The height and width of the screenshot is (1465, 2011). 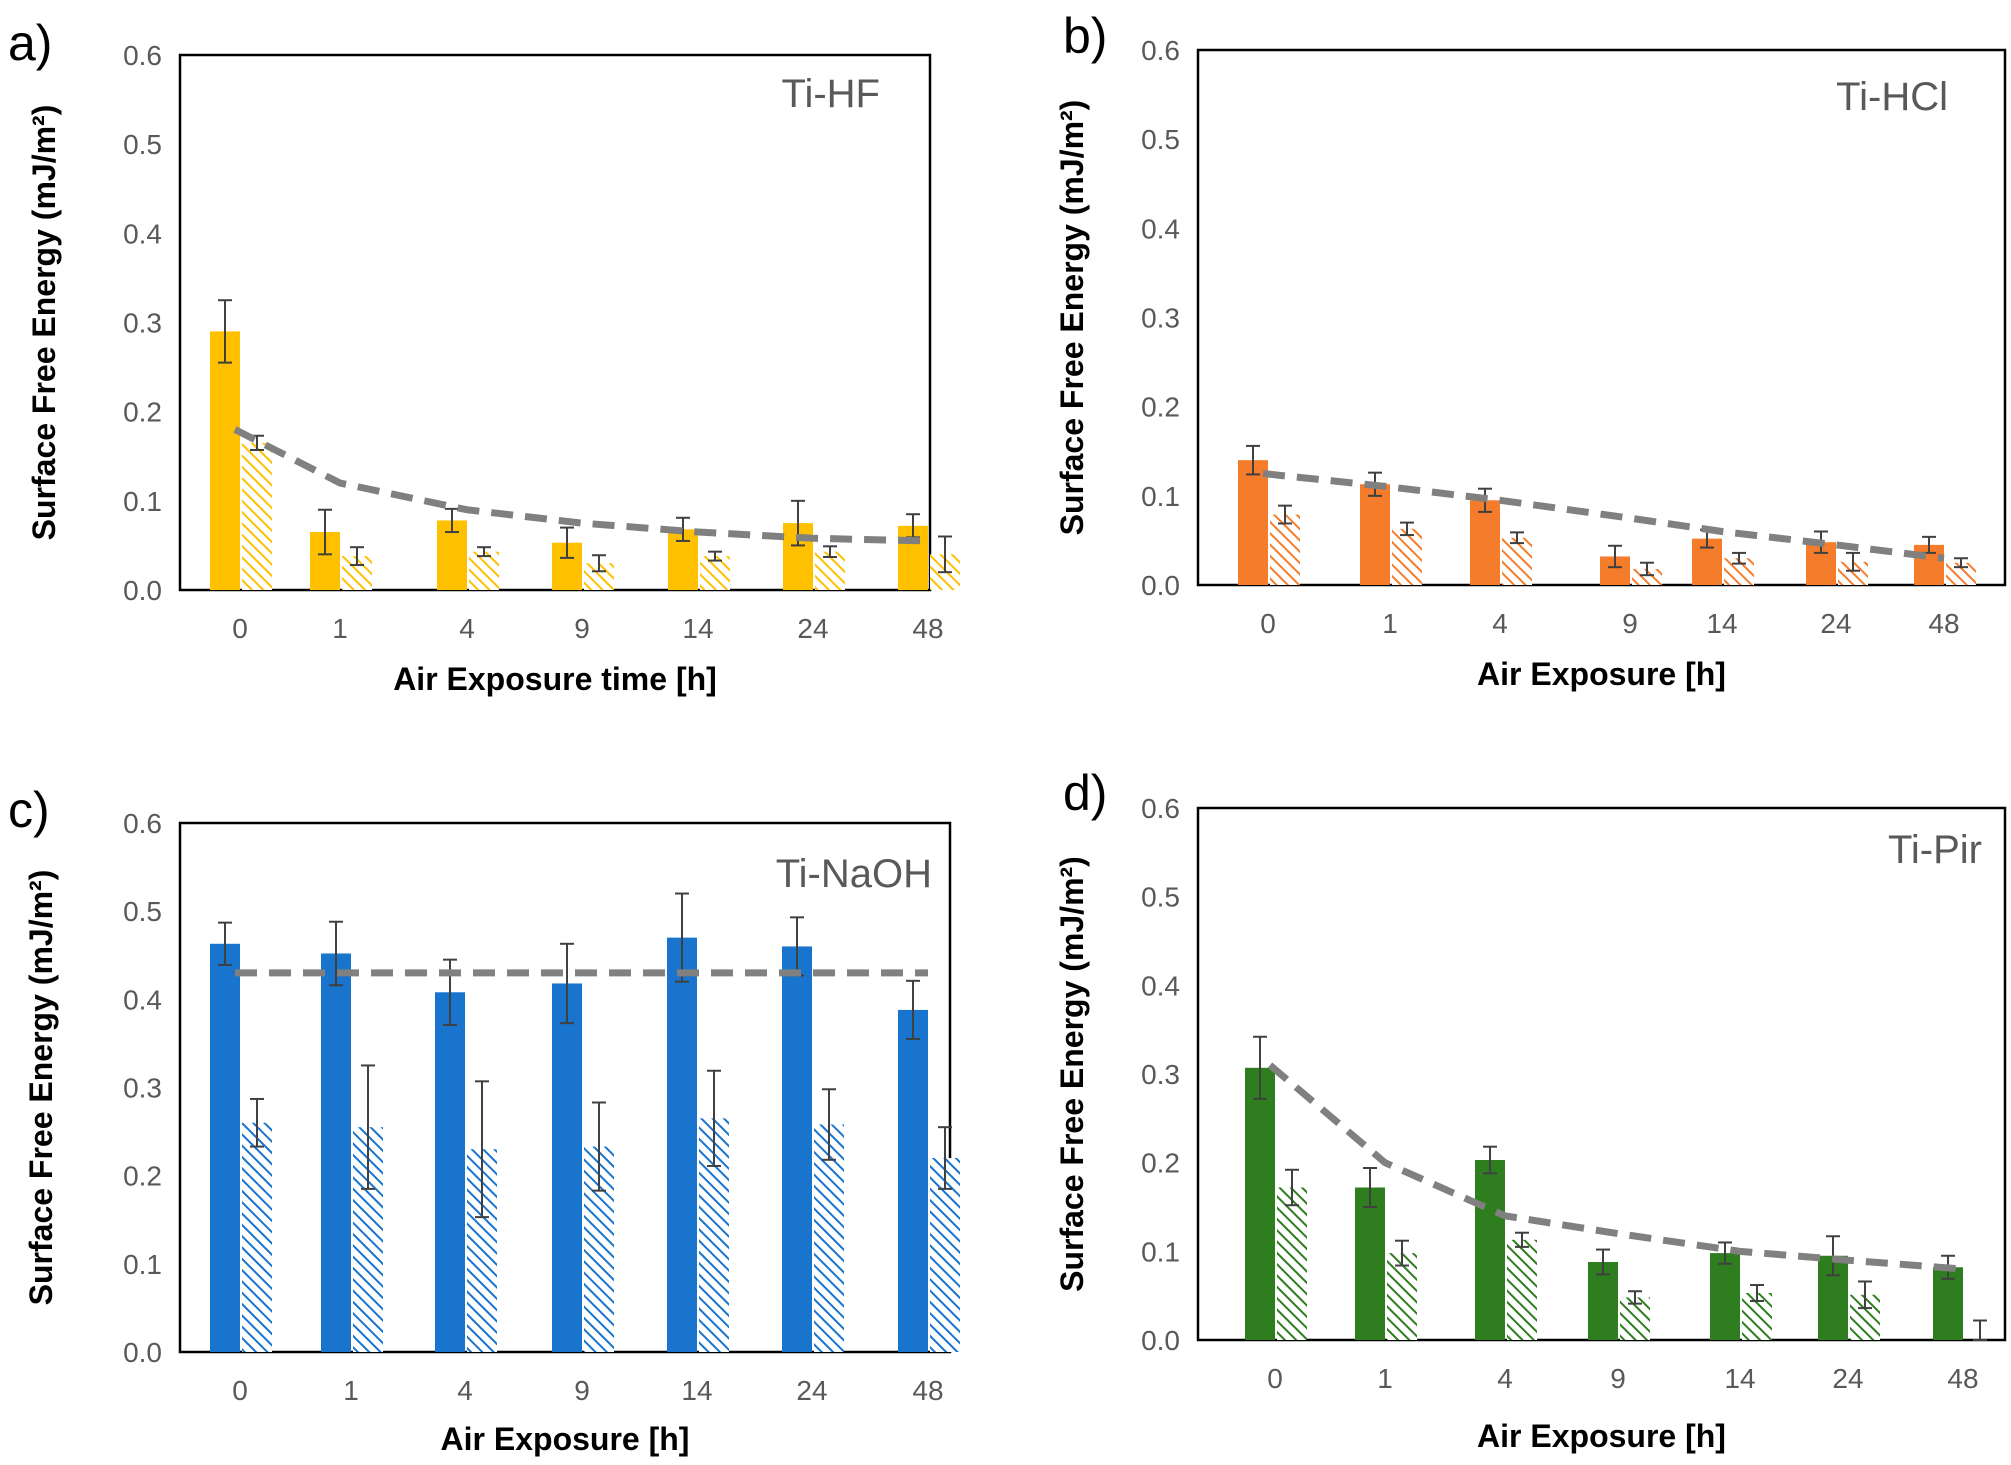 I want to click on x-tick-label: 24, so click(x=1835, y=623).